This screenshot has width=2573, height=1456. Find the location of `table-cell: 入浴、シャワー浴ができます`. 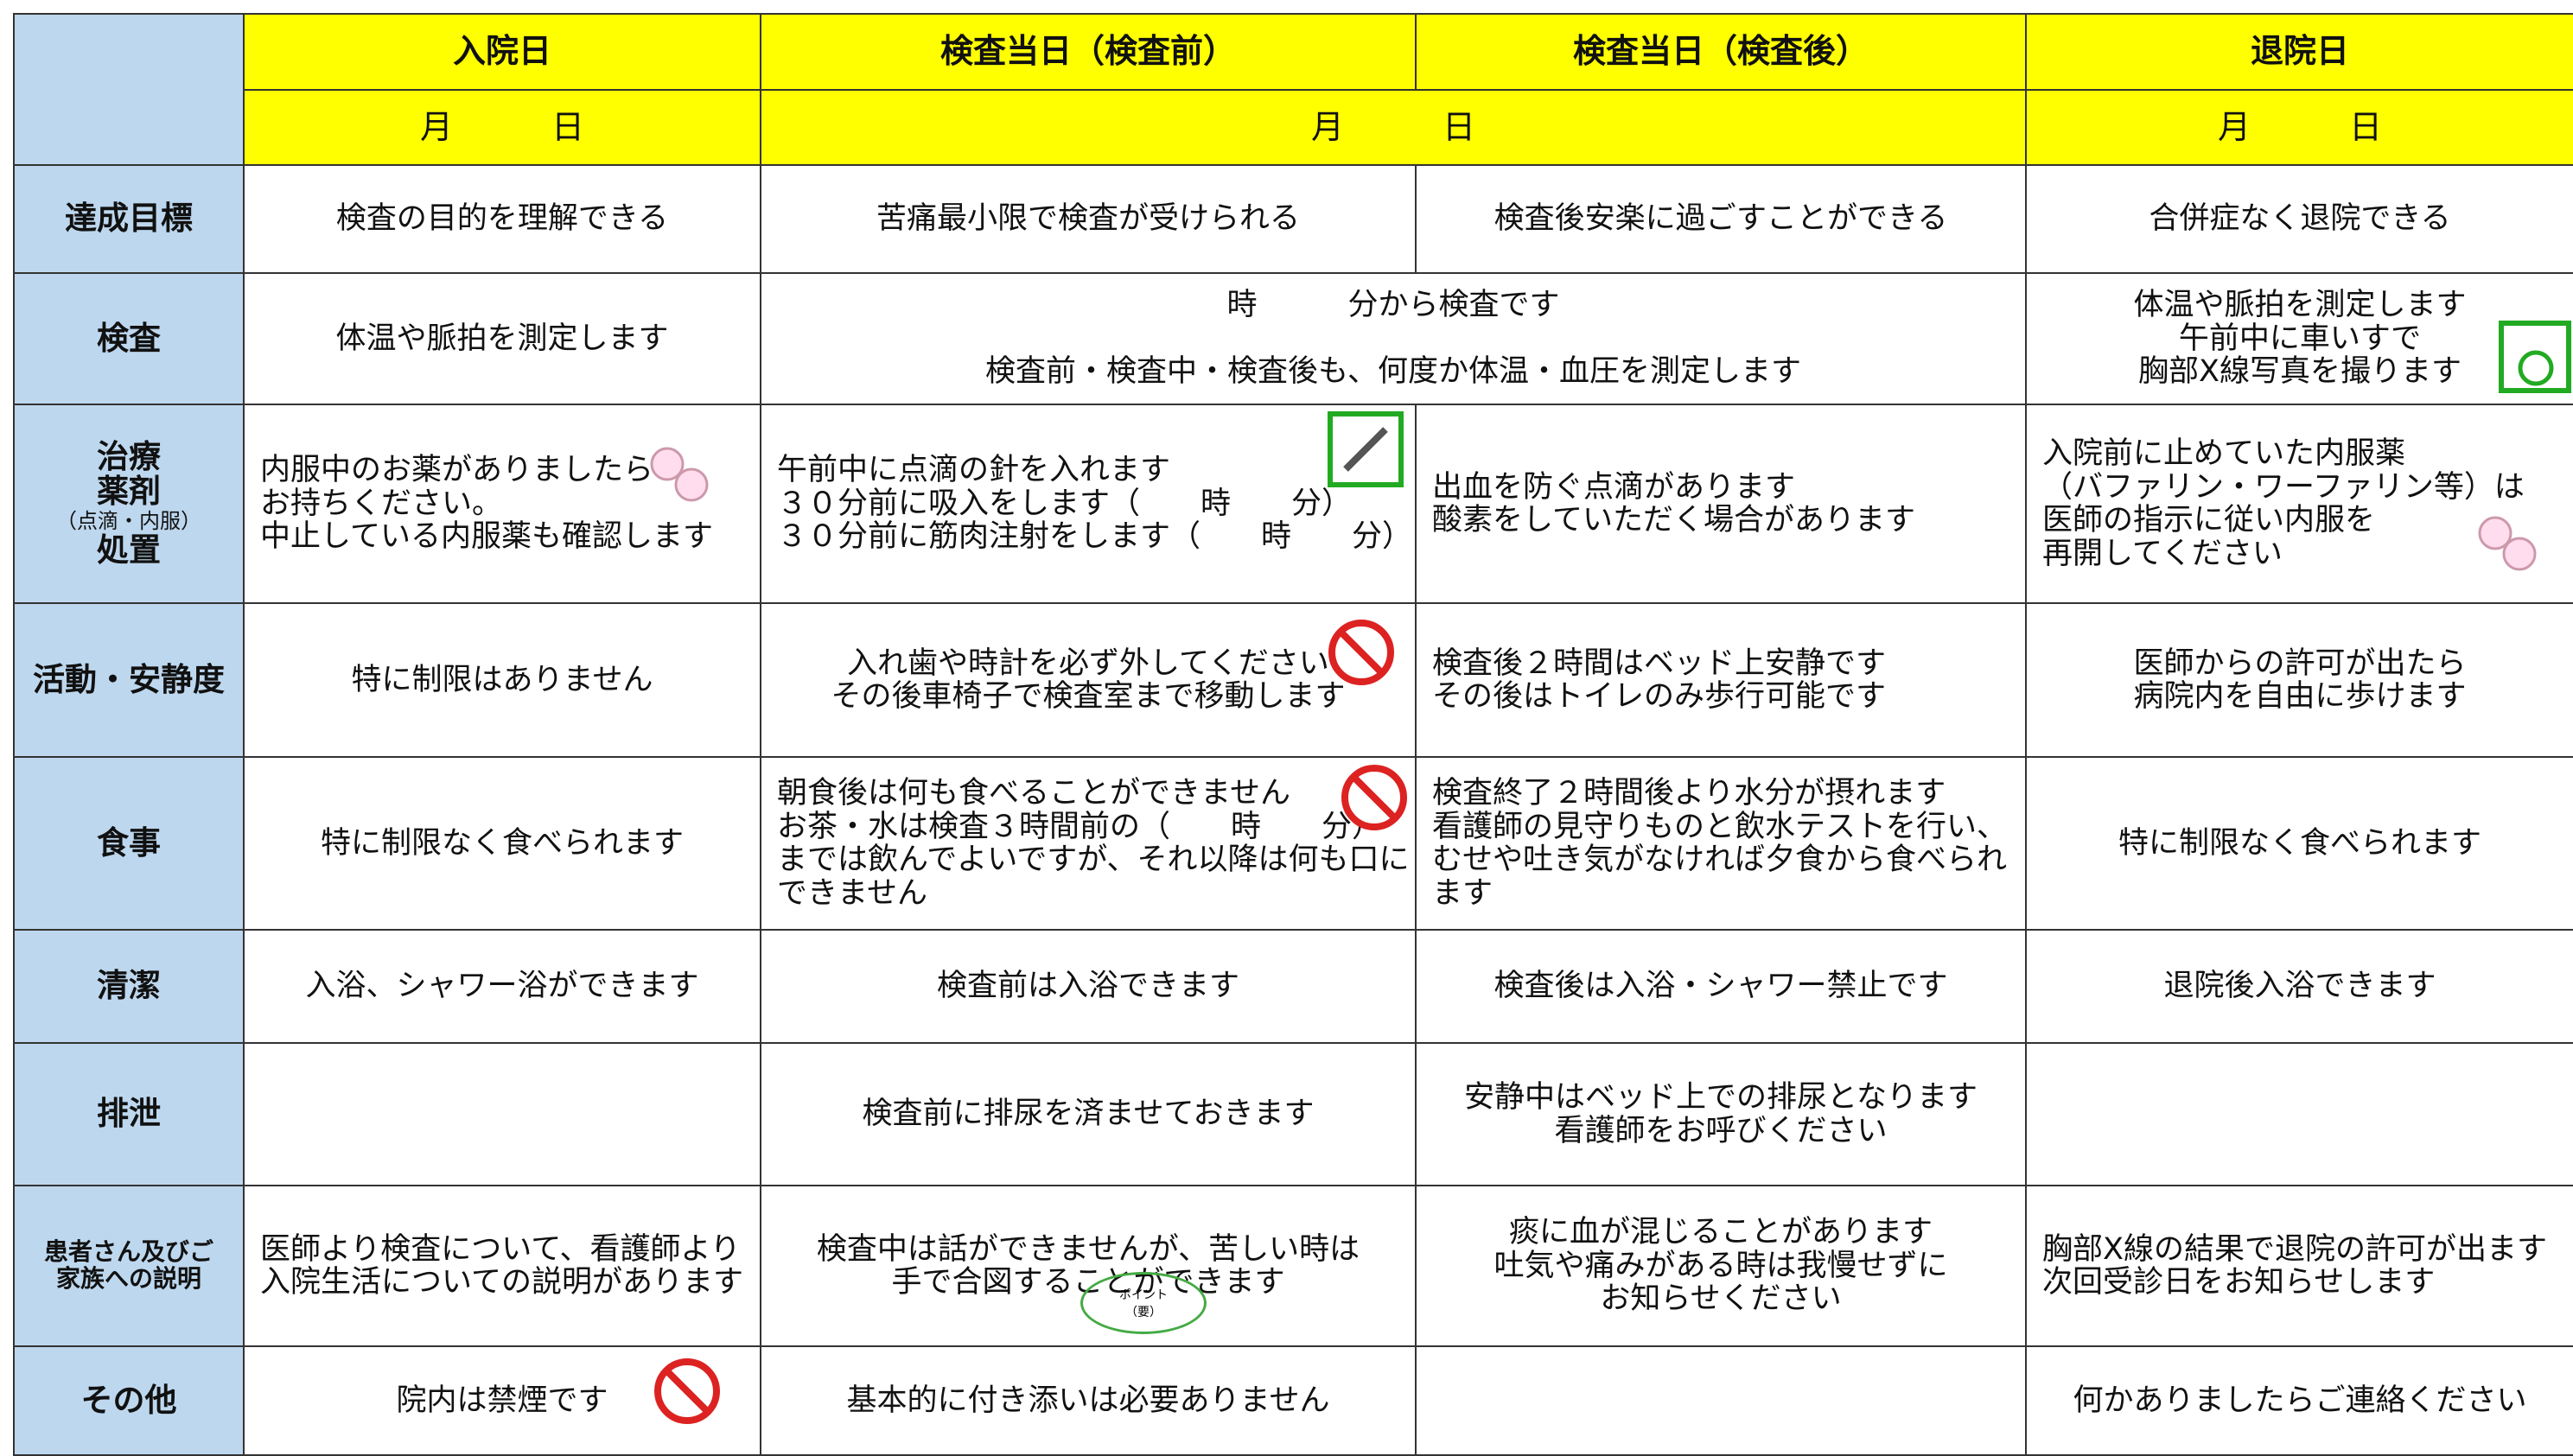

table-cell: 入浴、シャワー浴ができます is located at coordinates (502, 987).